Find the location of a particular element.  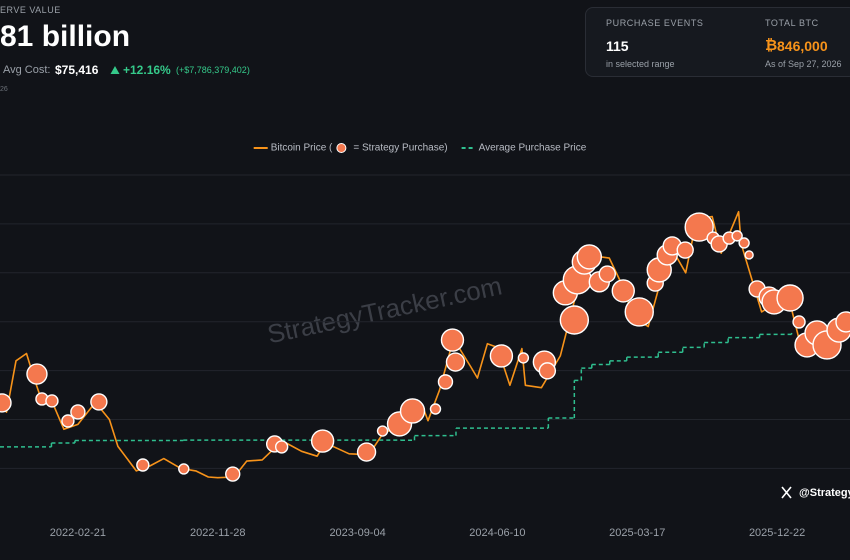

avg-cost-label: Avg Cost: is located at coordinates (27, 70).